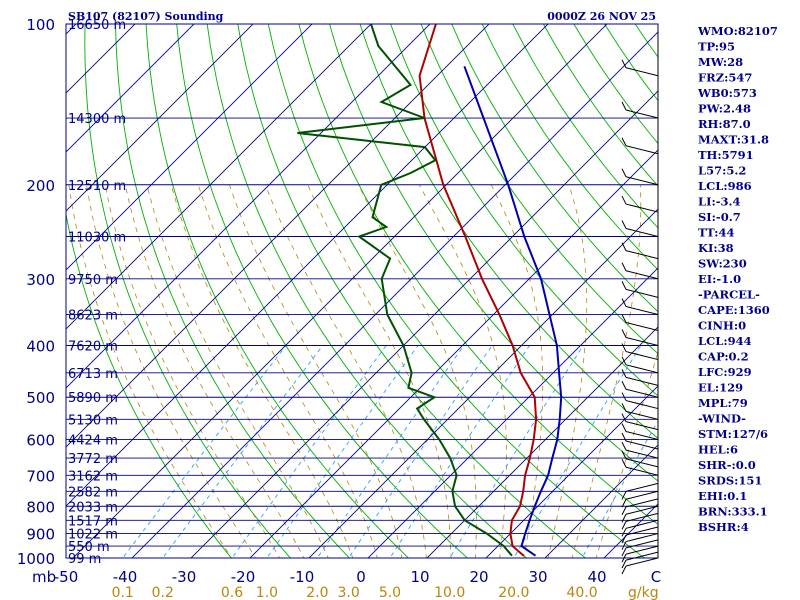  What do you see at coordinates (89, 547) in the screenshot?
I see `height-label: 550 m` at bounding box center [89, 547].